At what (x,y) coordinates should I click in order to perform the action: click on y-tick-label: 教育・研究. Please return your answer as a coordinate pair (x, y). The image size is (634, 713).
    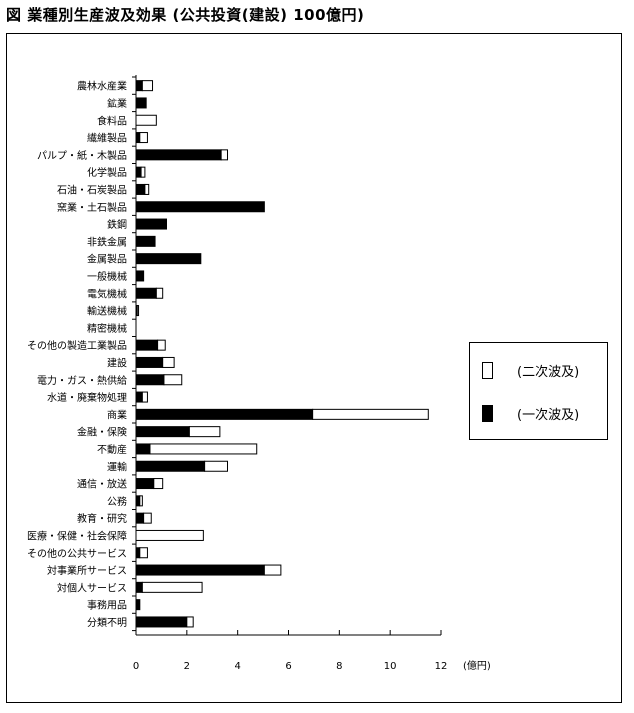
    Looking at the image, I should click on (102, 518).